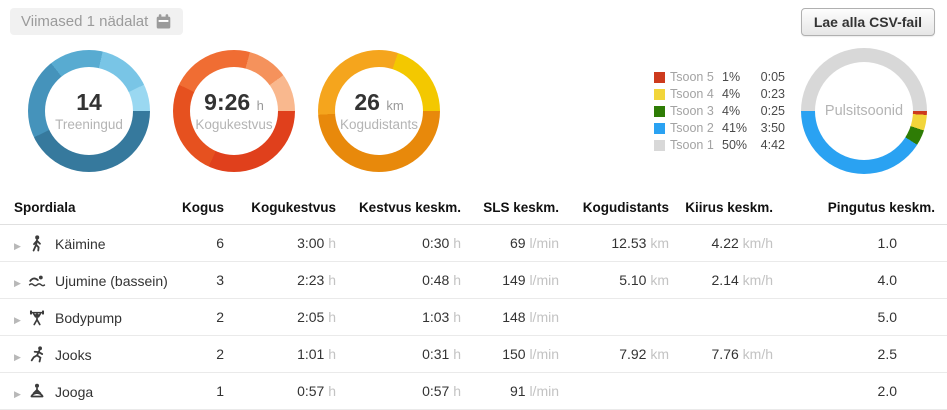 The height and width of the screenshot is (410, 947). I want to click on yoga-icon, so click(37, 391).